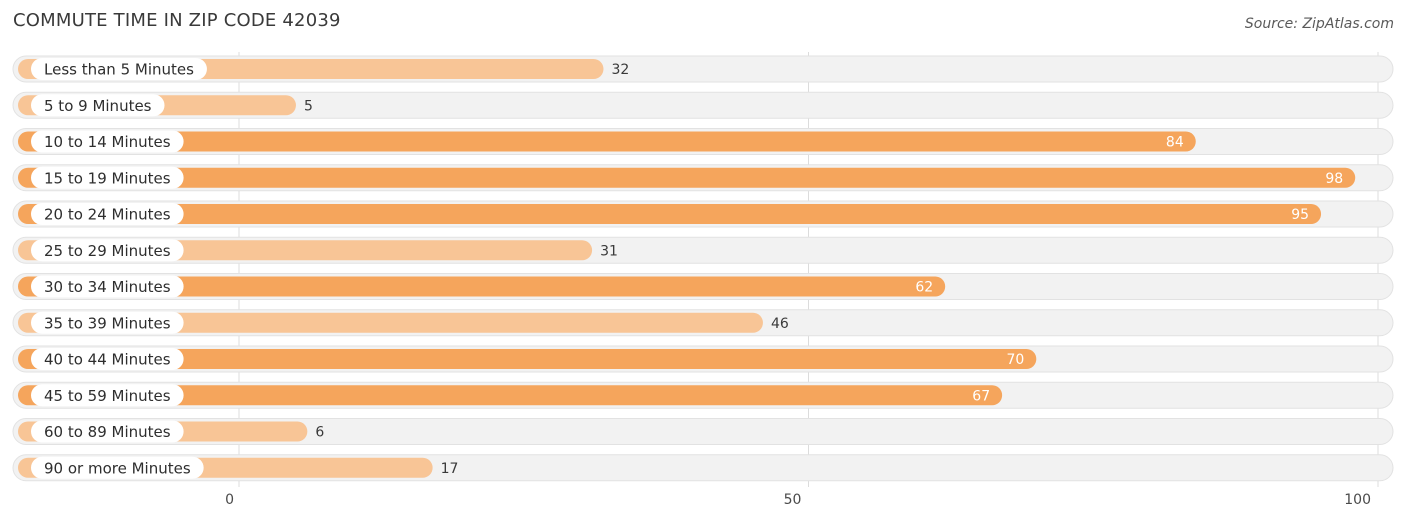 Image resolution: width=1406 pixels, height=524 pixels. What do you see at coordinates (620, 70) in the screenshot?
I see `value-label: 32` at bounding box center [620, 70].